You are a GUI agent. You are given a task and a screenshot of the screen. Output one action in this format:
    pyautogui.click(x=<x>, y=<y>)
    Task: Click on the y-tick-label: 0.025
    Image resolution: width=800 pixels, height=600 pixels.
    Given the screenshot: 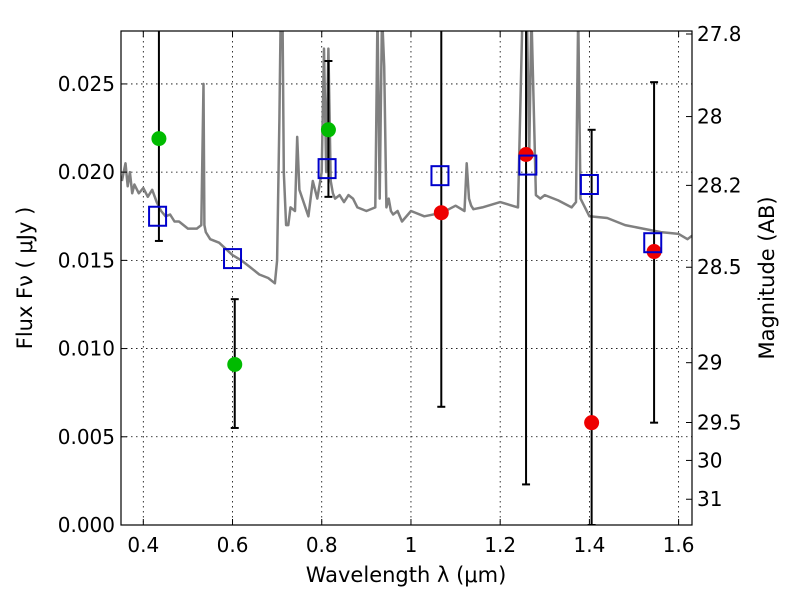 What is the action you would take?
    pyautogui.click(x=86, y=84)
    